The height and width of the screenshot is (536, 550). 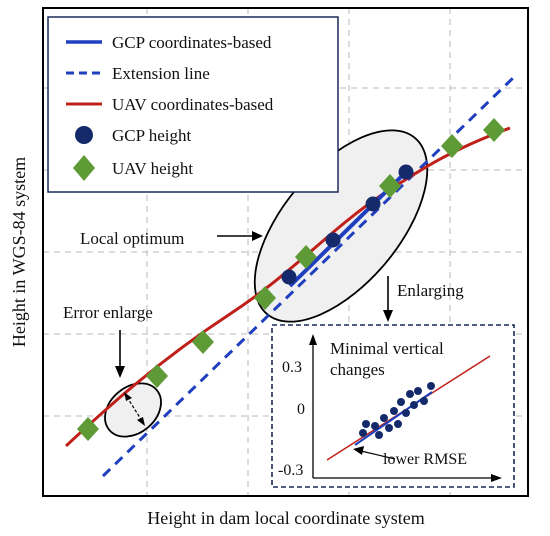 What do you see at coordinates (19, 252) in the screenshot?
I see `y-axis-label: Height in WGS-84 system` at bounding box center [19, 252].